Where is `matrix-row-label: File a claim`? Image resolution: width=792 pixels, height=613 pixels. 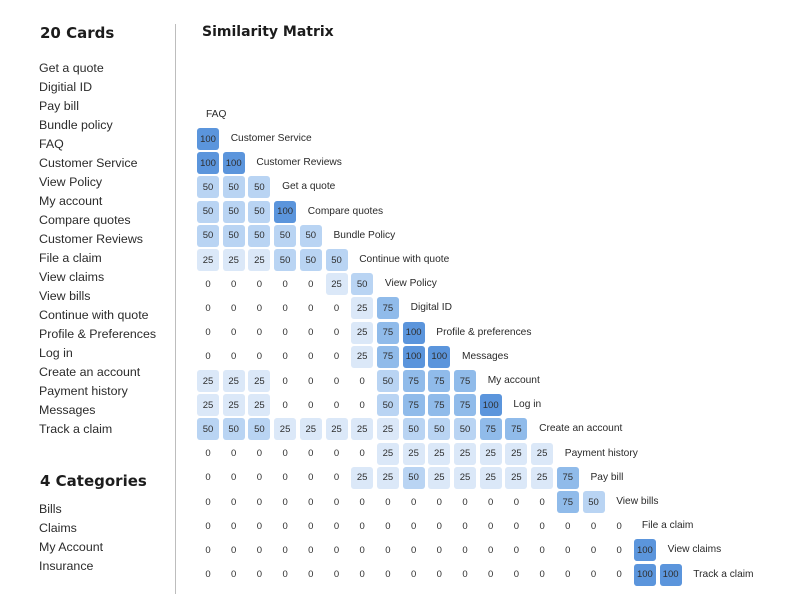 matrix-row-label: File a claim is located at coordinates (667, 526).